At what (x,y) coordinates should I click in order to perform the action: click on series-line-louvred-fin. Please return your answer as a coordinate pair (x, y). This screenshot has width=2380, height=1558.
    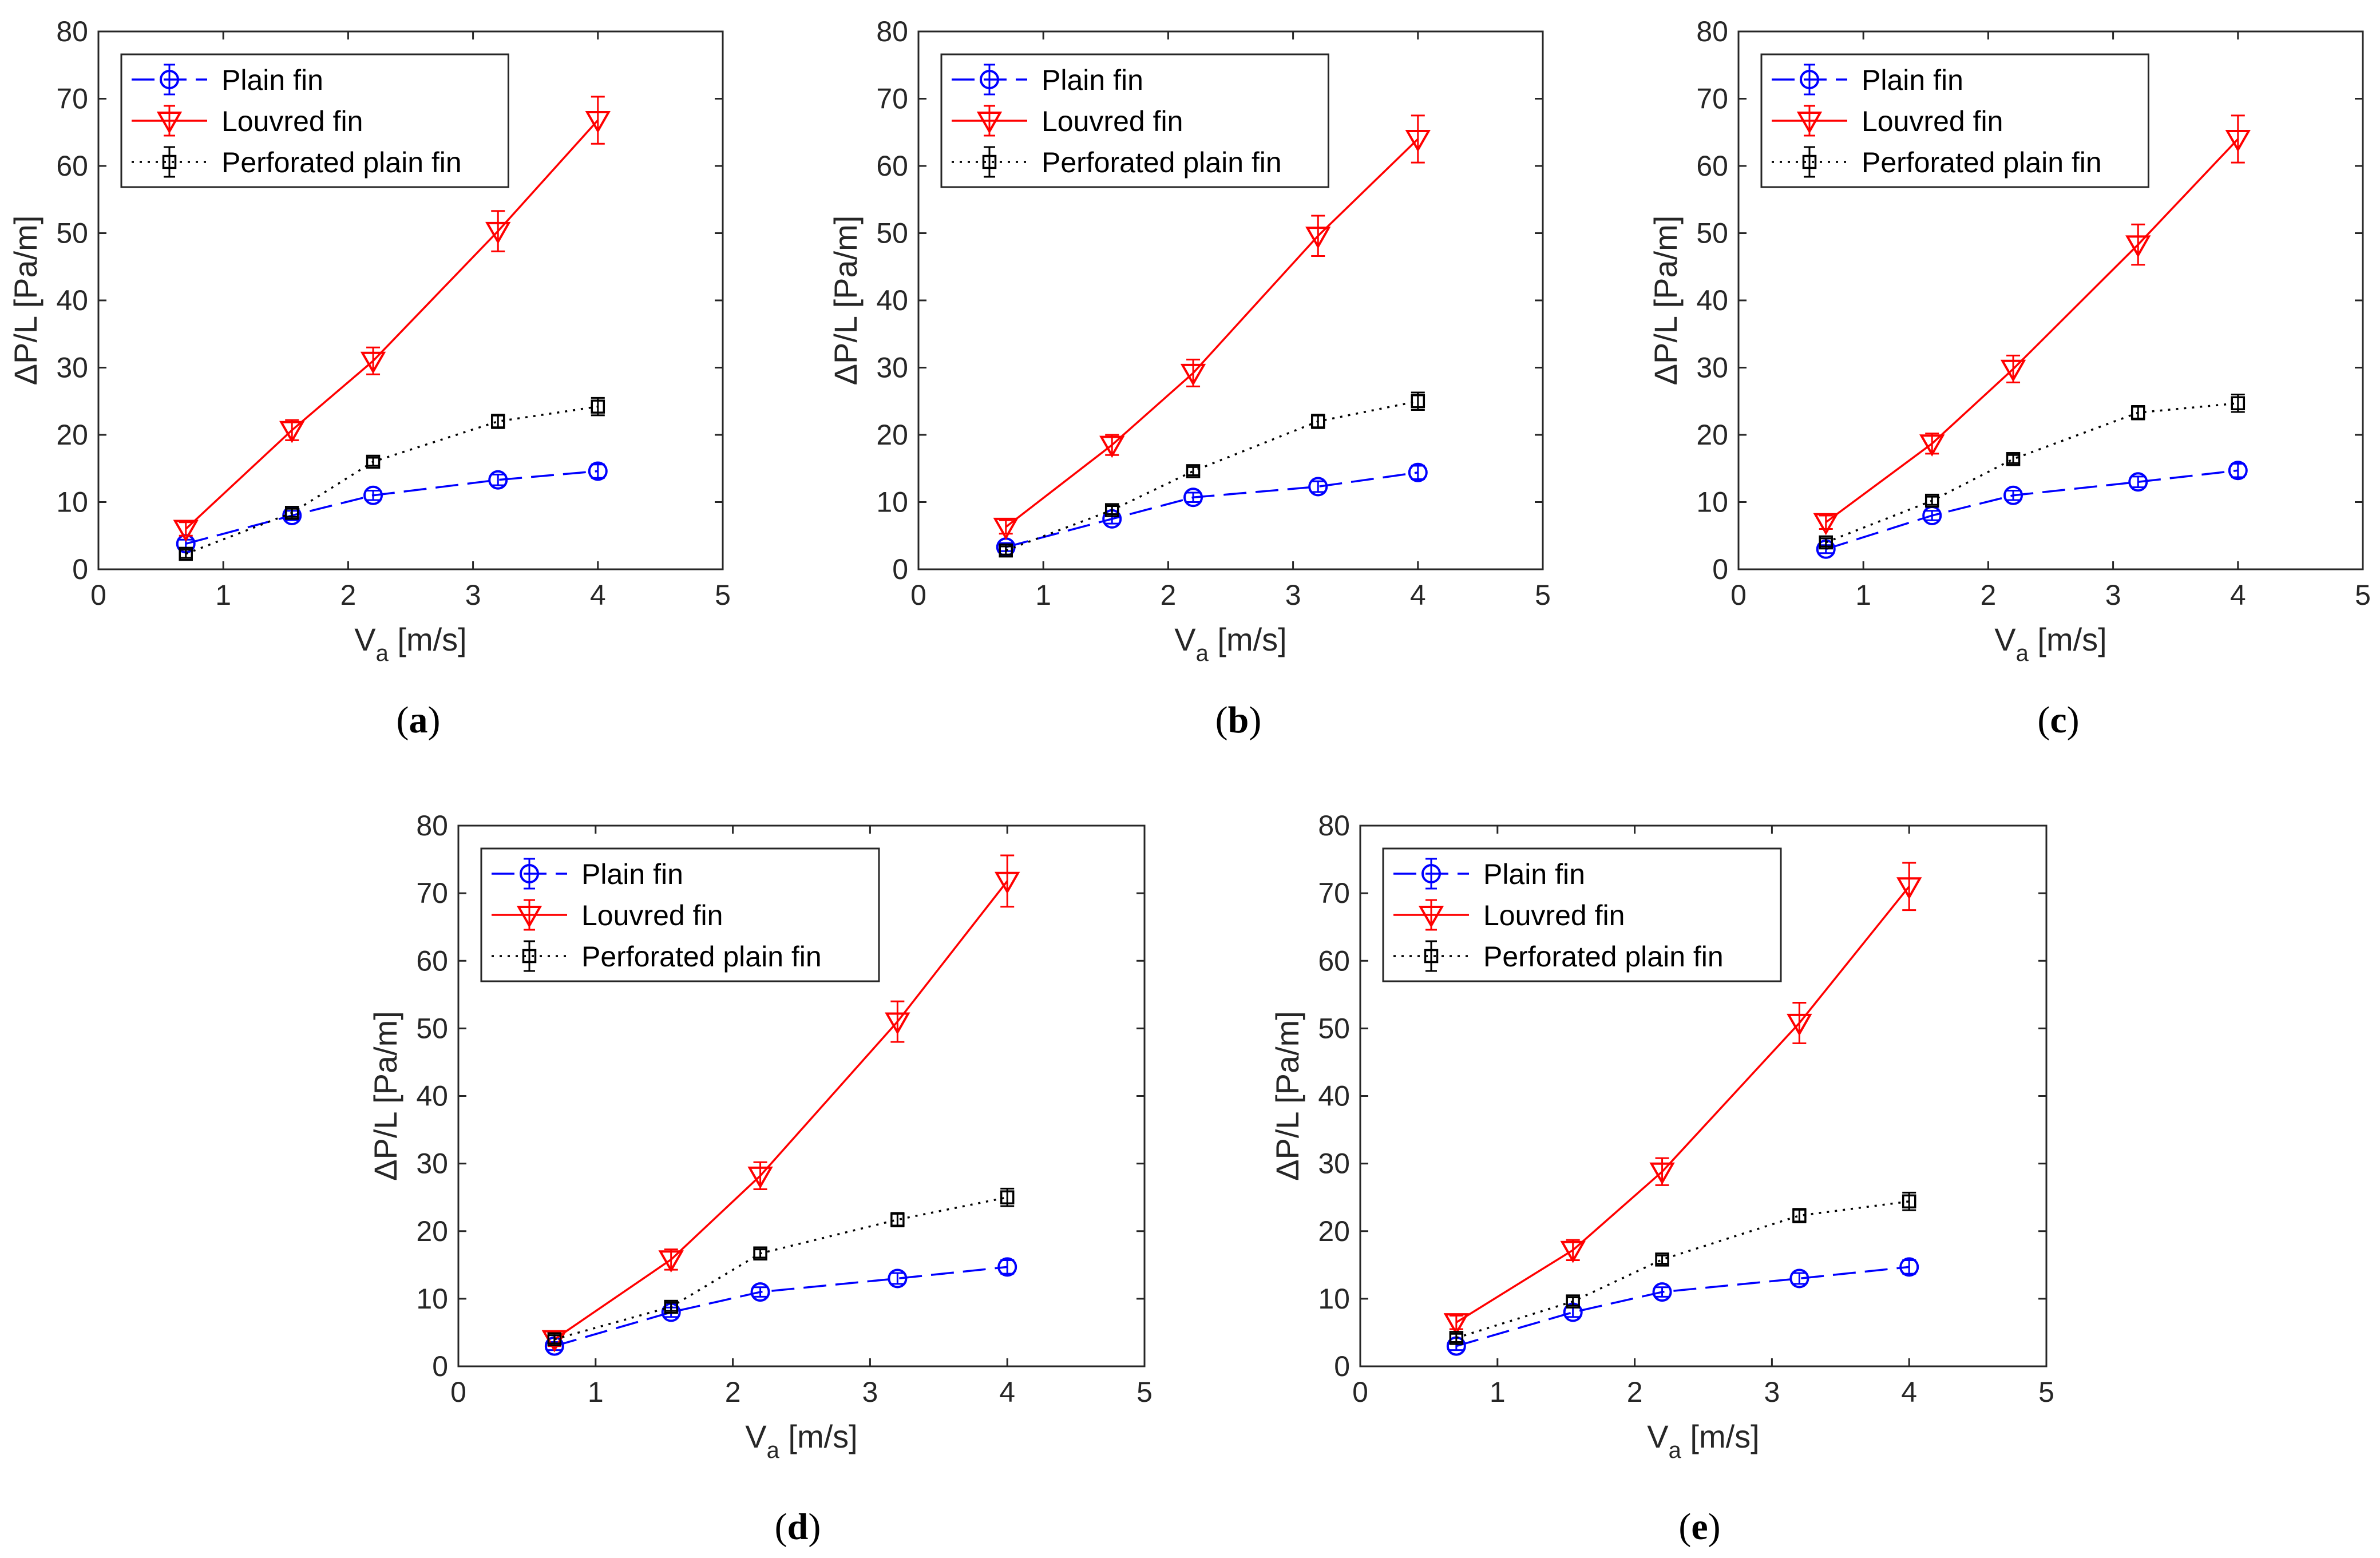
    Looking at the image, I should click on (2032, 331).